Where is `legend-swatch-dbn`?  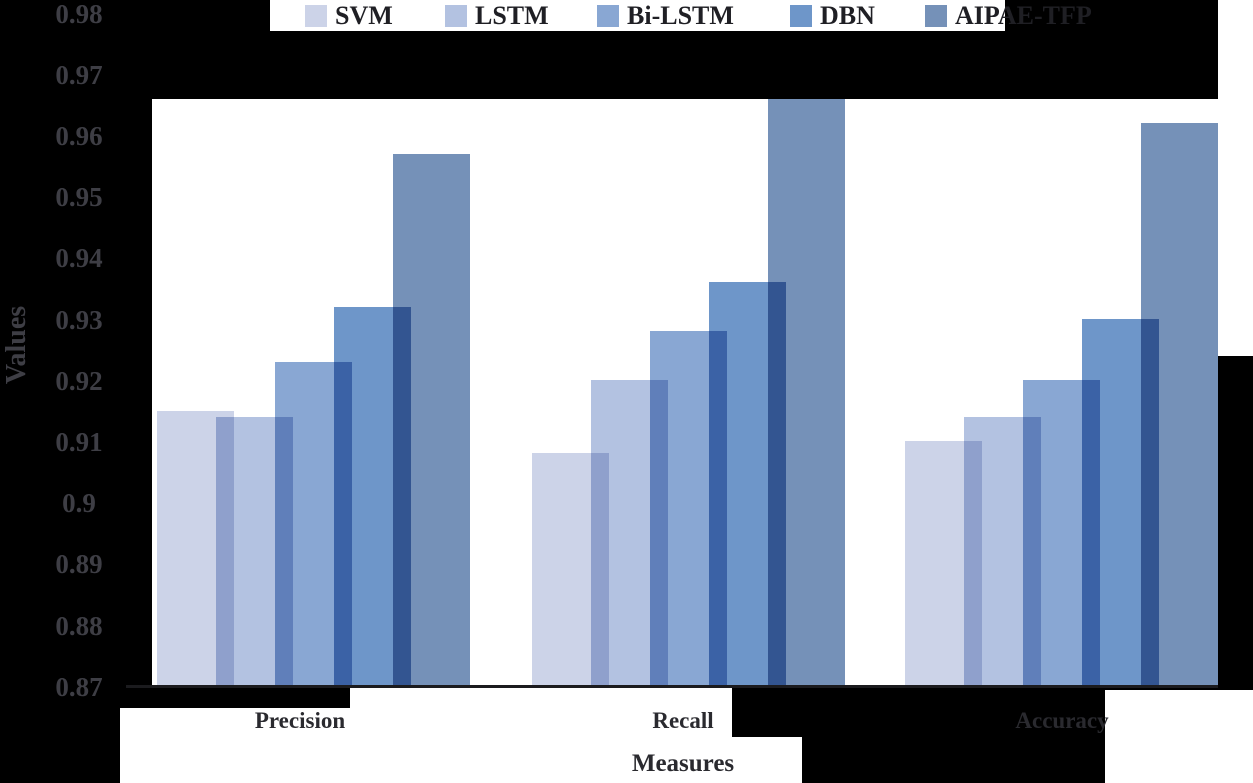
legend-swatch-dbn is located at coordinates (801, 16).